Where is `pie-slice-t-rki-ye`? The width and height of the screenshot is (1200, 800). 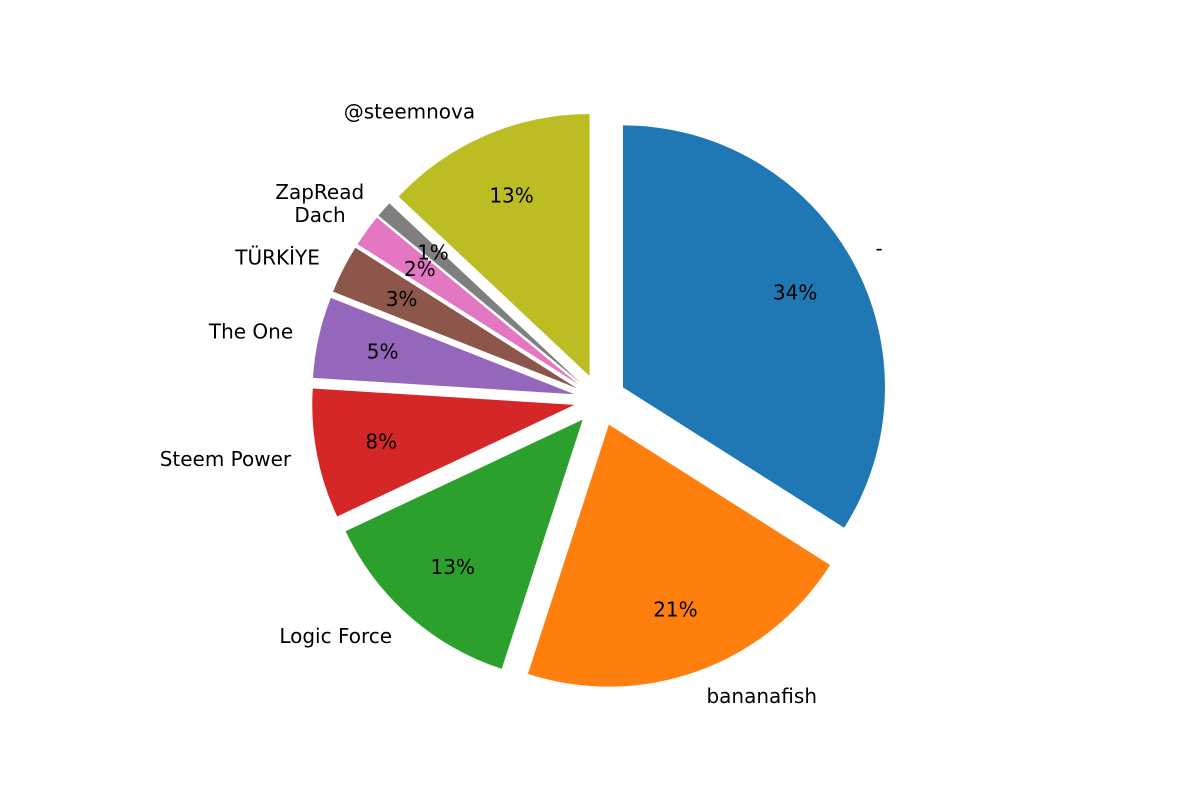
pie-slice-t-rki-ye is located at coordinates (455, 318).